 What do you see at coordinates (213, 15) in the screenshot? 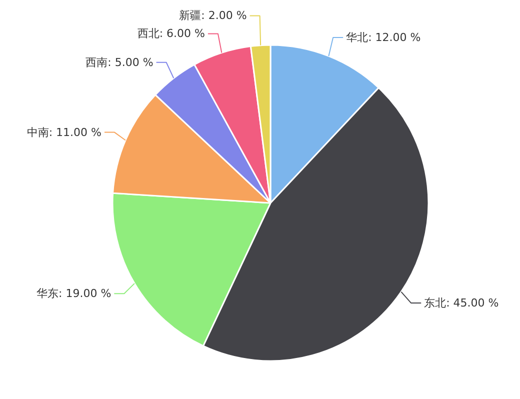
I see `slice-label: 新疆: 2.00 %` at bounding box center [213, 15].